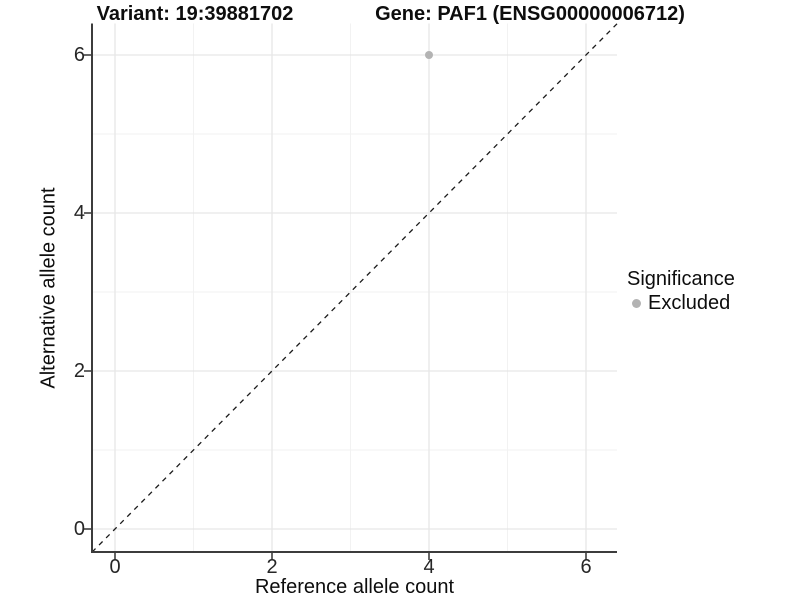 The width and height of the screenshot is (800, 600). I want to click on x-tick-label: 4, so click(429, 567).